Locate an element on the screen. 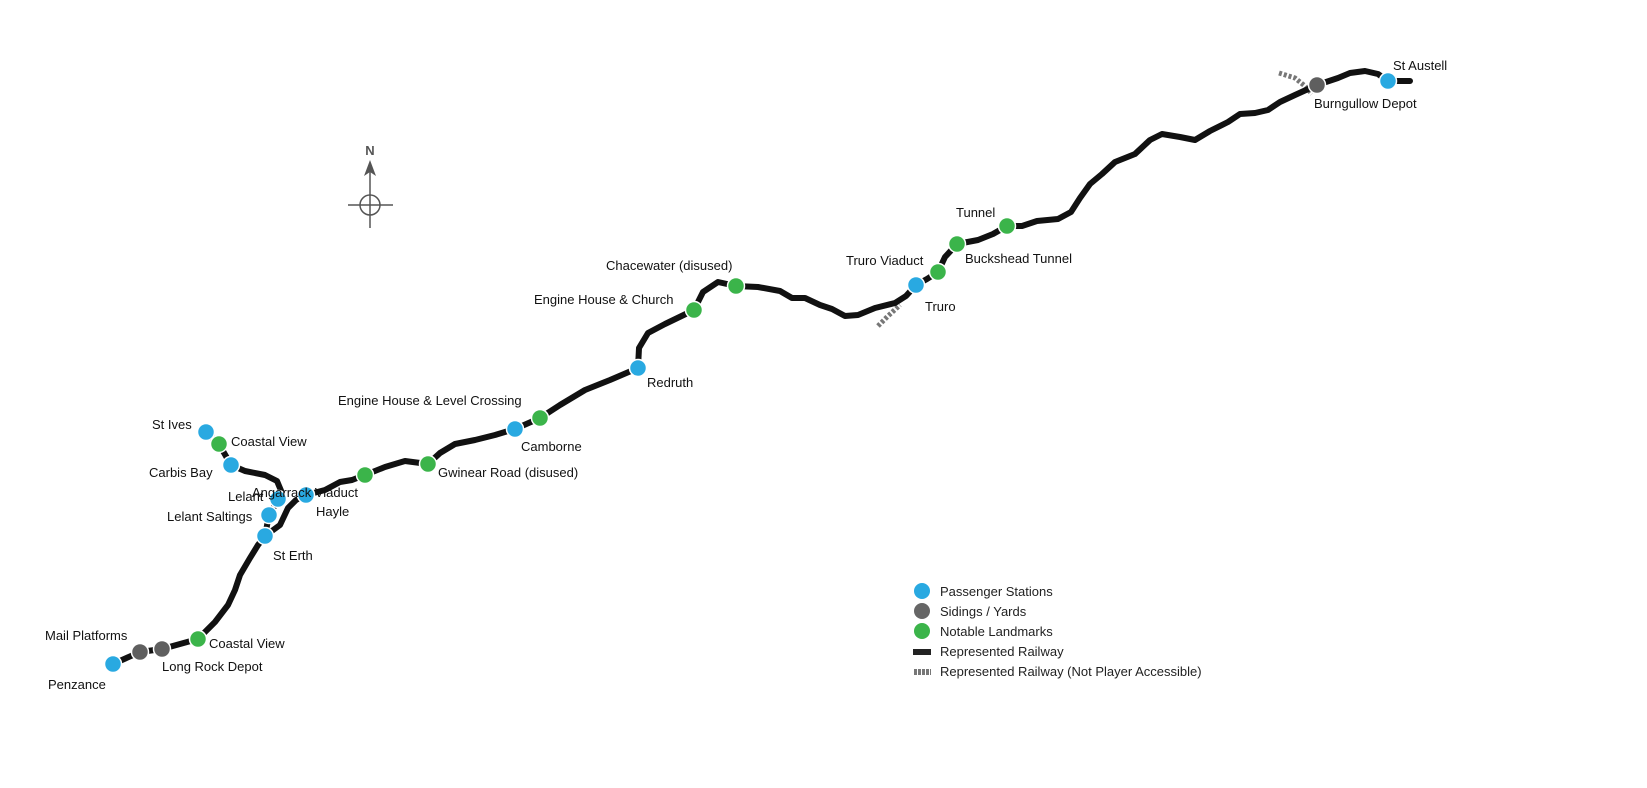 The height and width of the screenshot is (788, 1647). station-label: Burngullow Depot is located at coordinates (1365, 103).